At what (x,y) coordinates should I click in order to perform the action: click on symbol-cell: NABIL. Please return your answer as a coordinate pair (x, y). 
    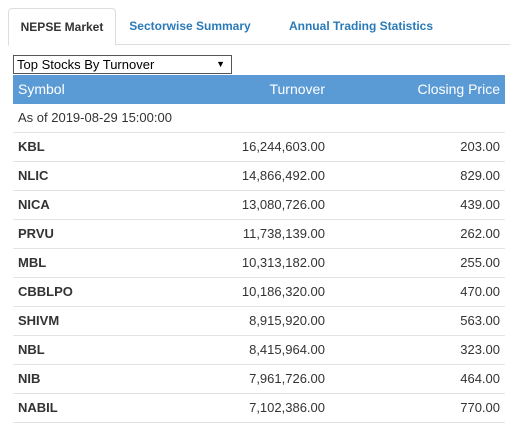
    Looking at the image, I should click on (38, 407).